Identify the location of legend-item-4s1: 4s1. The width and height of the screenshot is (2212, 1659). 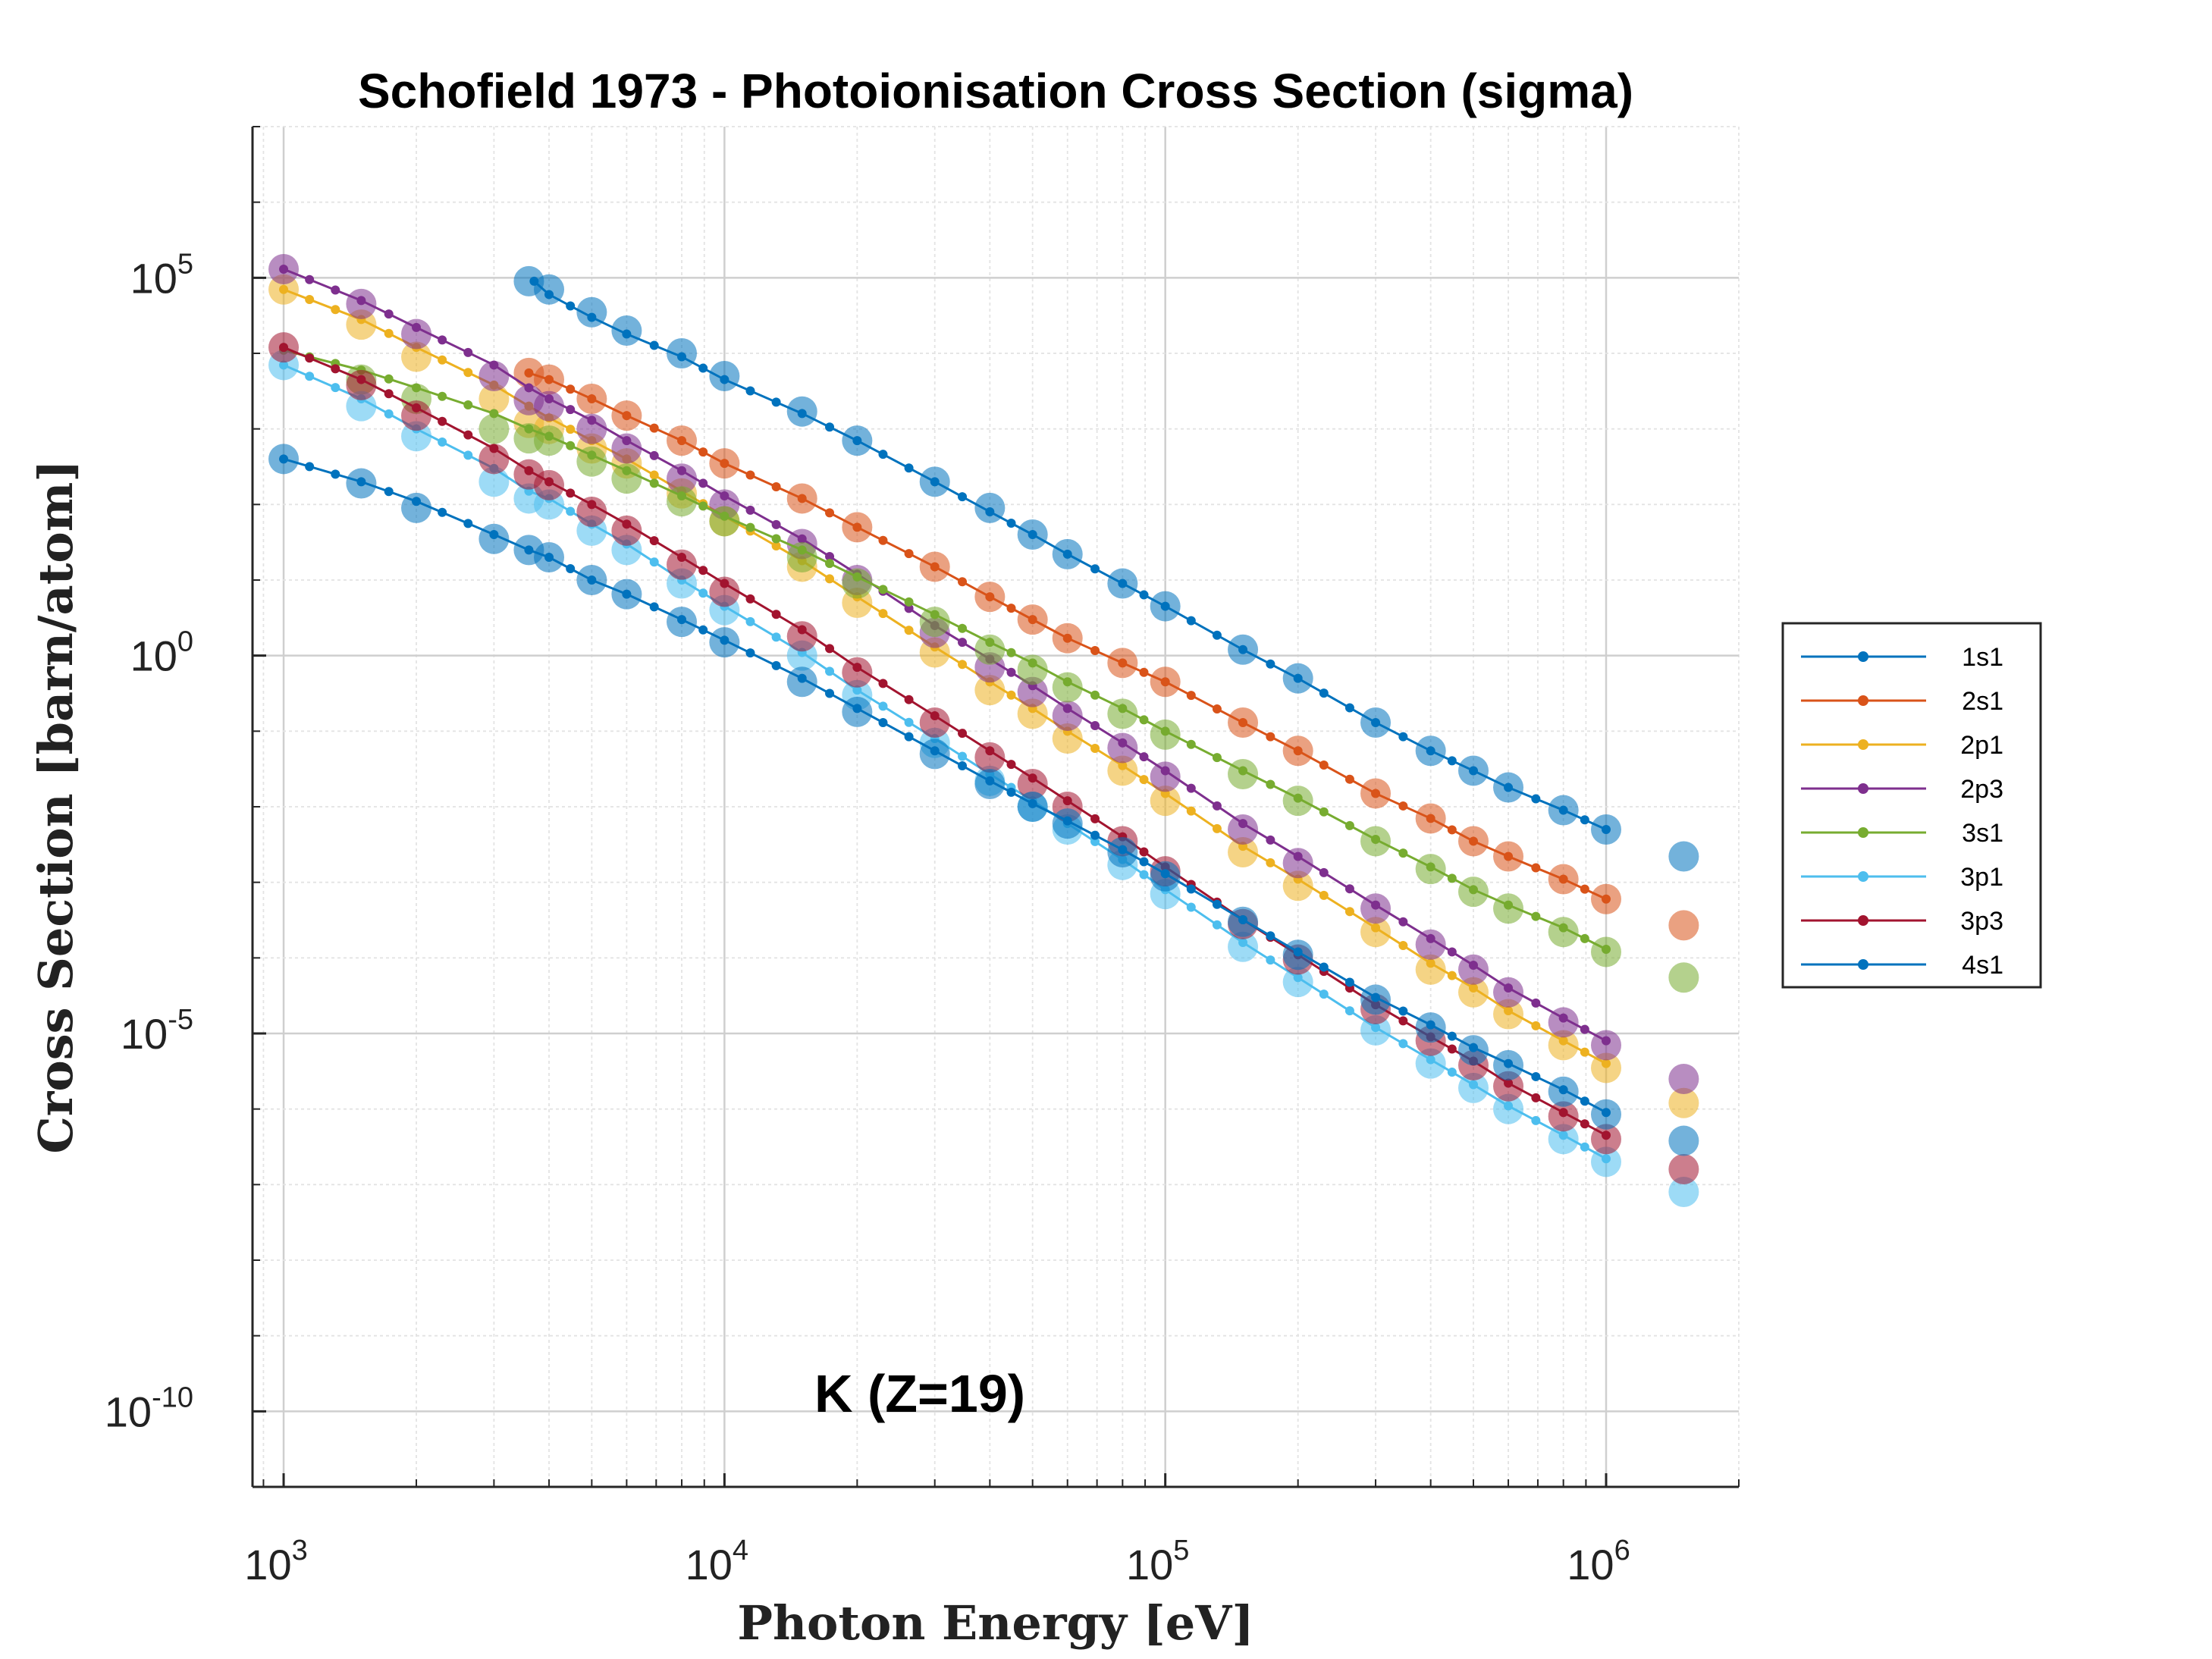
(1902, 966).